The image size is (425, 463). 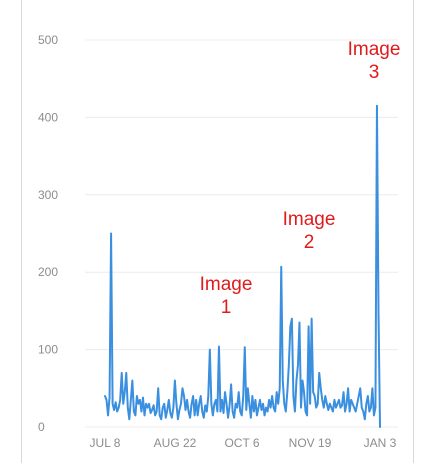 I want to click on annotation-label-1: 1, so click(x=226, y=307).